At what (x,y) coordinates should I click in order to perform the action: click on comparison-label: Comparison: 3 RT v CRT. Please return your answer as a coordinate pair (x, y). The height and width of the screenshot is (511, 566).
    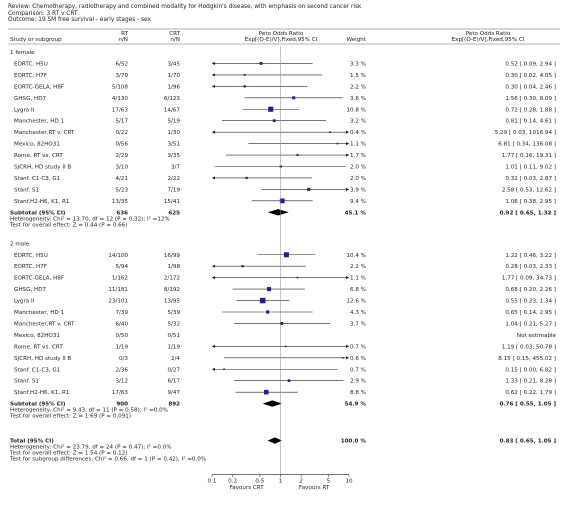
    Looking at the image, I should click on (43, 13).